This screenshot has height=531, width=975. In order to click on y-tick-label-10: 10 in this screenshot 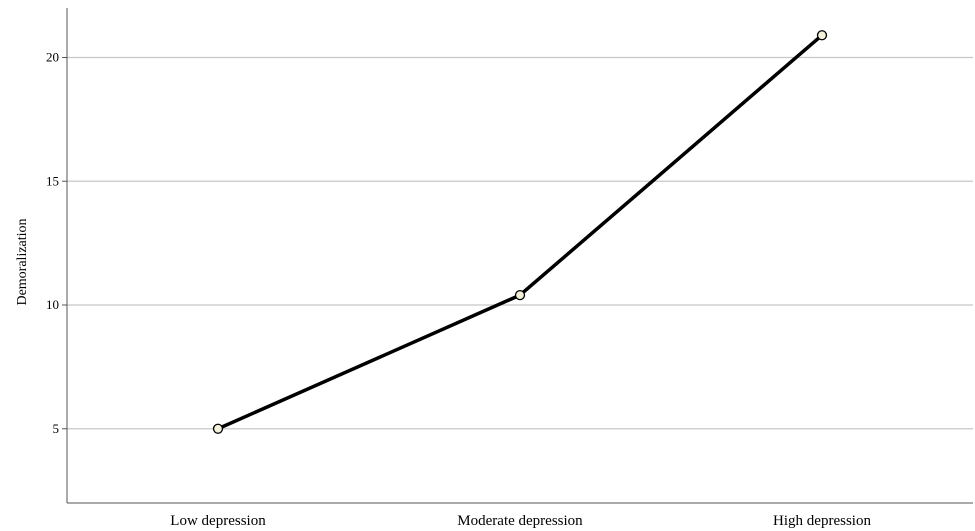, I will do `click(52, 304)`.